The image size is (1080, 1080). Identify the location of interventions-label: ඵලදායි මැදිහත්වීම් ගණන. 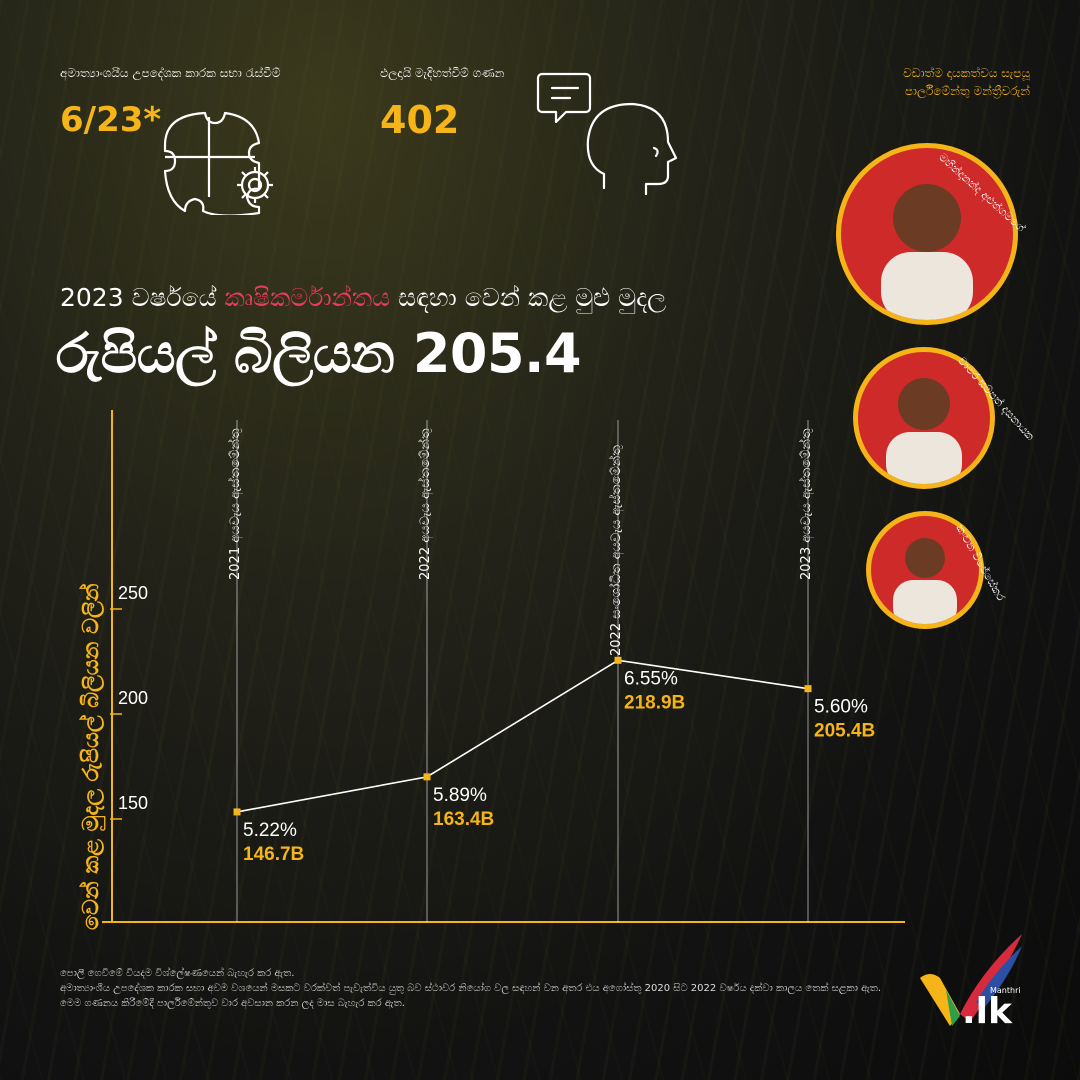
(442, 73).